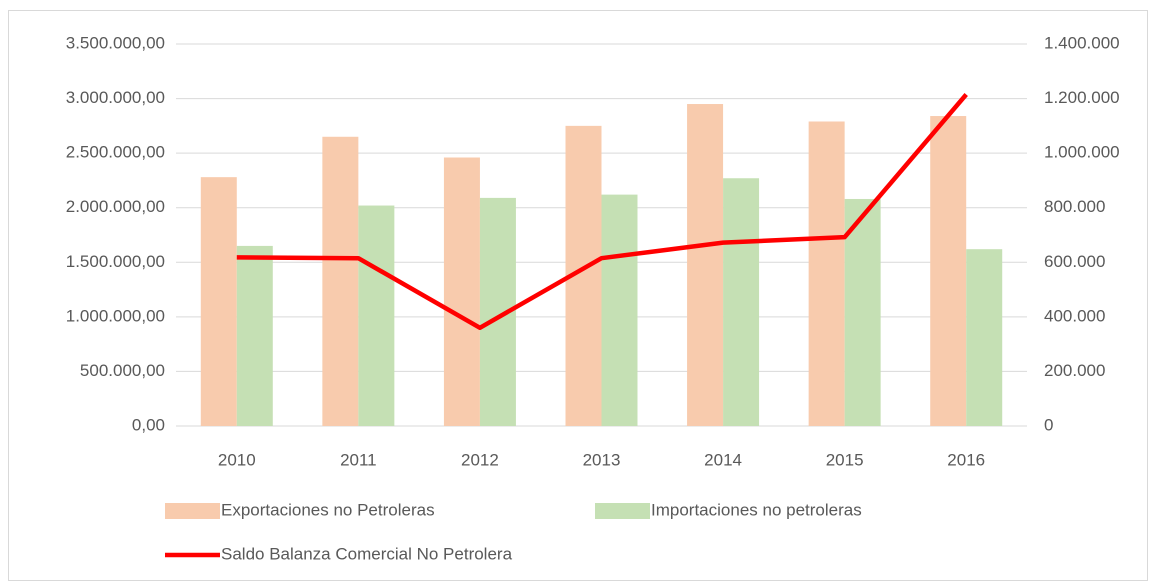 This screenshot has height=587, width=1156. Describe the element at coordinates (602, 459) in the screenshot. I see `x-tick-label: 2013` at that location.